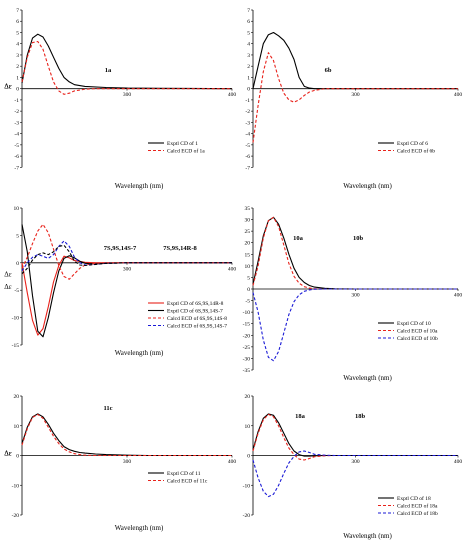  I want to click on structure-label: 18b, so click(360, 416).